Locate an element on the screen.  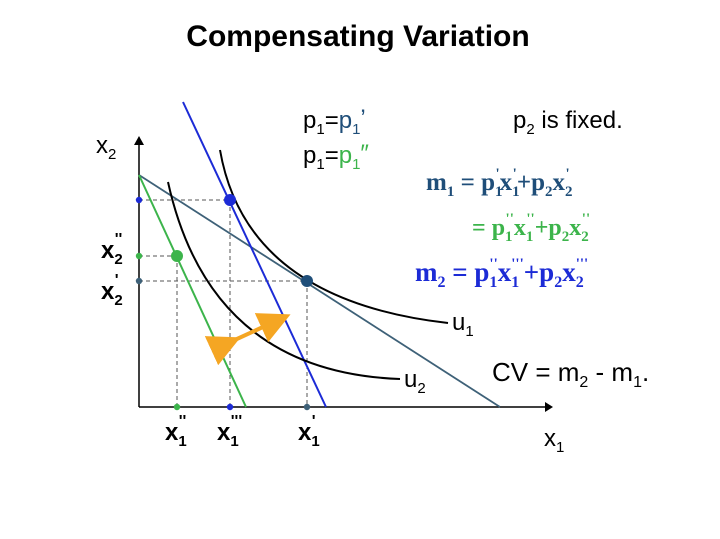
x-tick-dot-initial is located at coordinates (307, 407).